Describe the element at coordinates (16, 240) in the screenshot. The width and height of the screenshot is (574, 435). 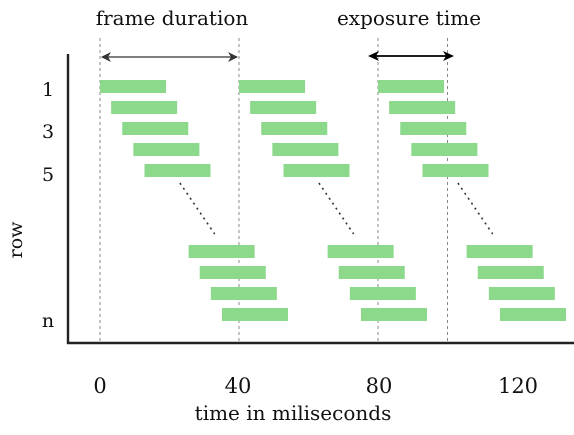
I see `y-axis-label: row` at that location.